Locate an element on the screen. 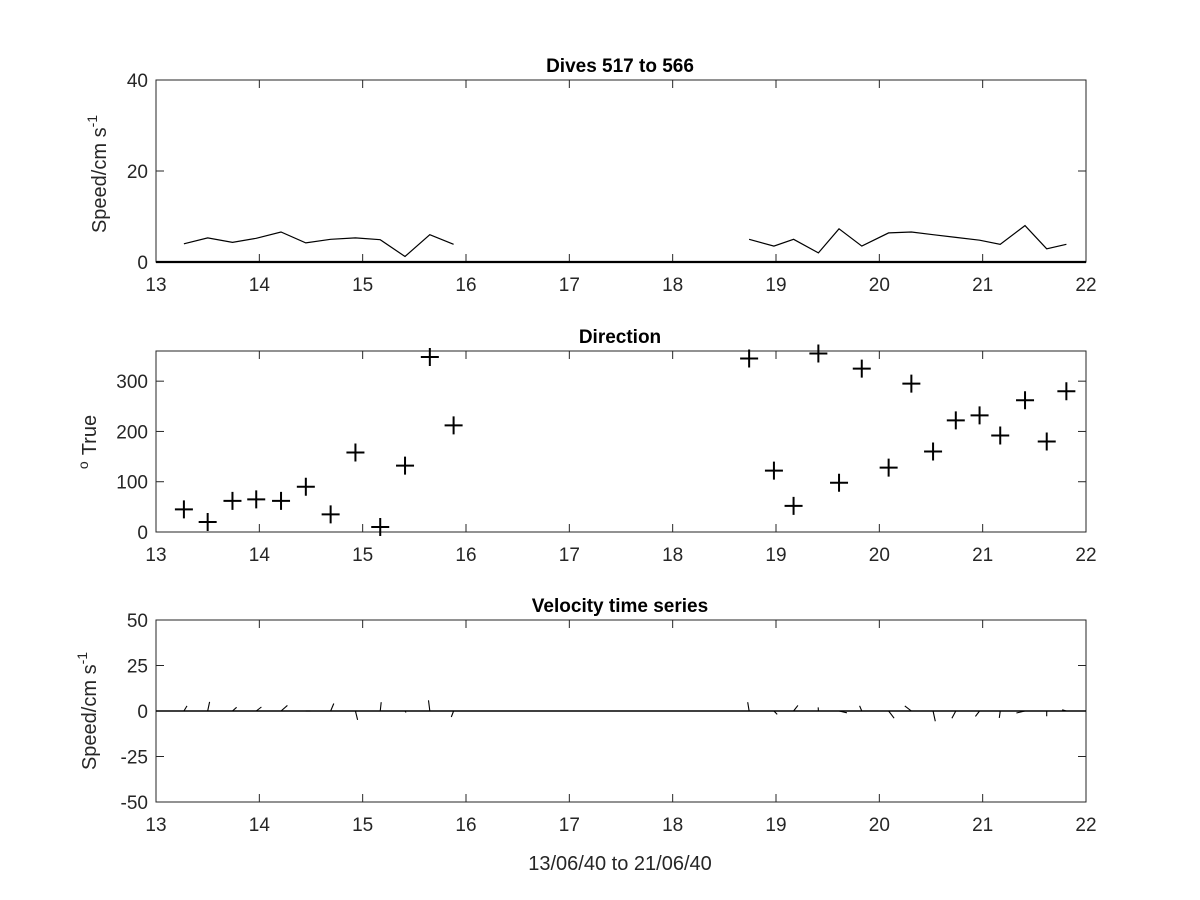 The height and width of the screenshot is (900, 1200). speed-chart-xtick-label: 13 is located at coordinates (155, 285).